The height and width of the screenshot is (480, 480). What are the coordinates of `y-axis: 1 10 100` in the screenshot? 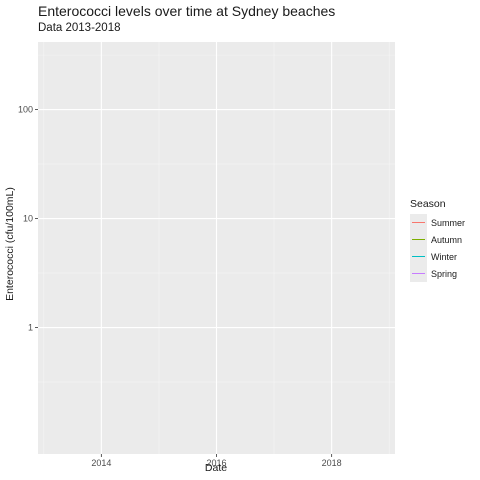 It's located at (28, 219).